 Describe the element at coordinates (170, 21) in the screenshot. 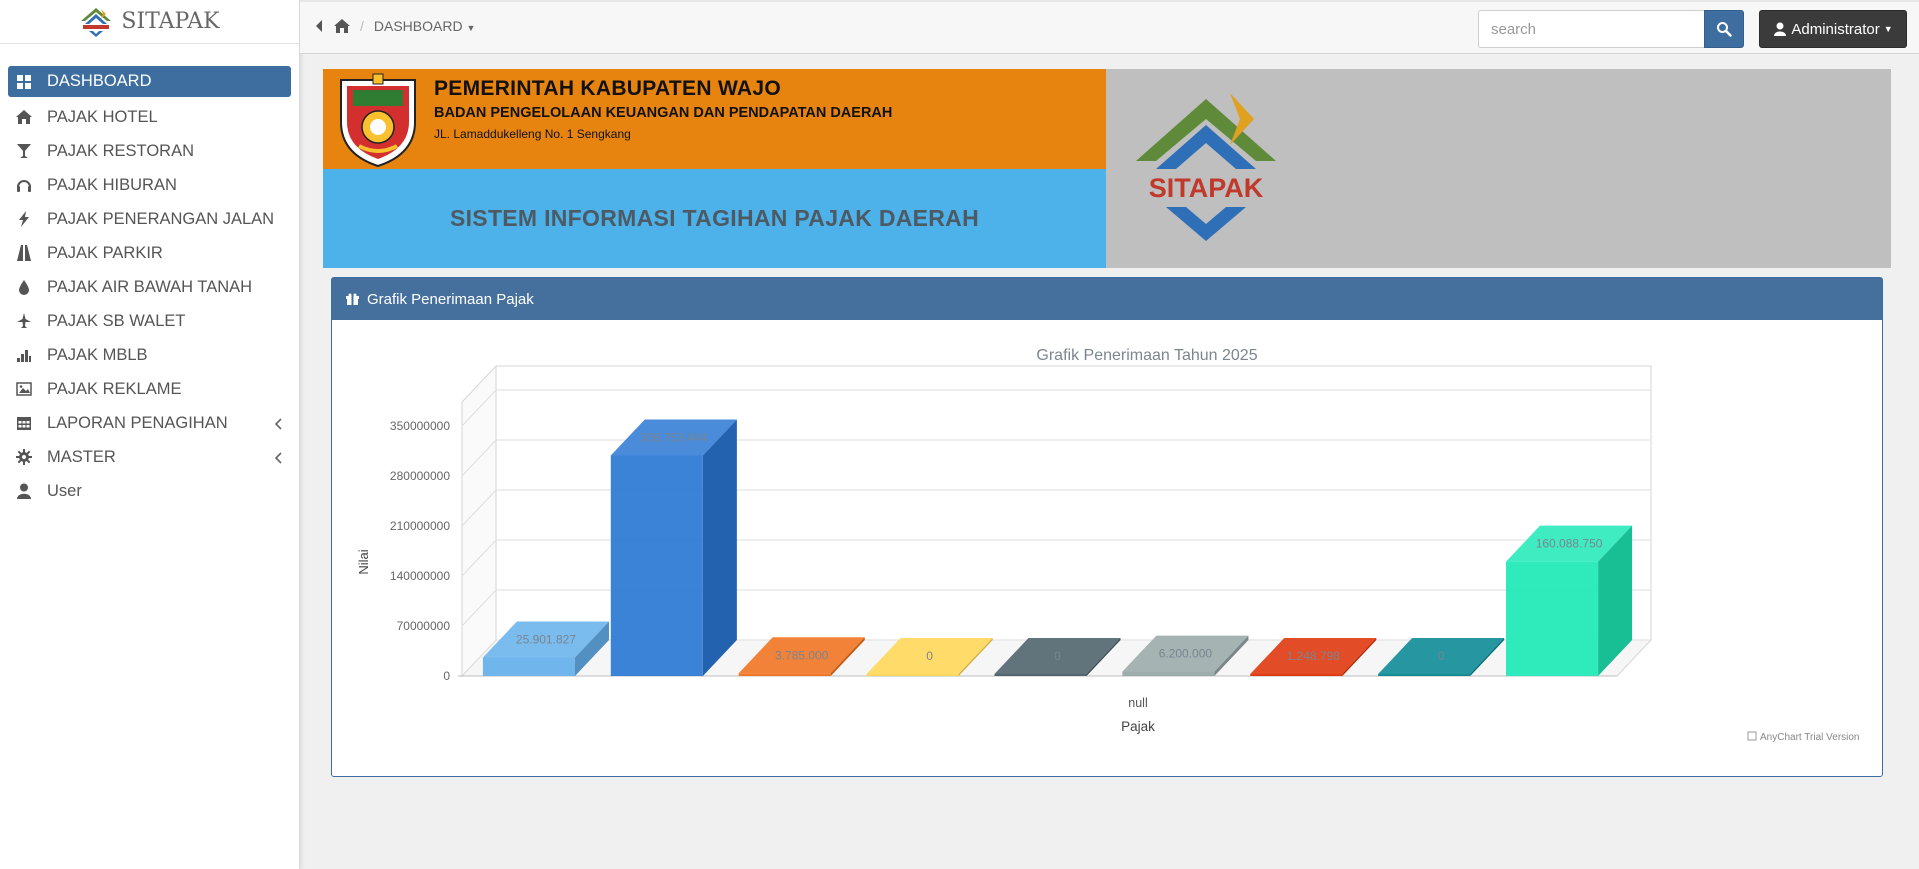

I see `brand-name: SITAPAK` at that location.